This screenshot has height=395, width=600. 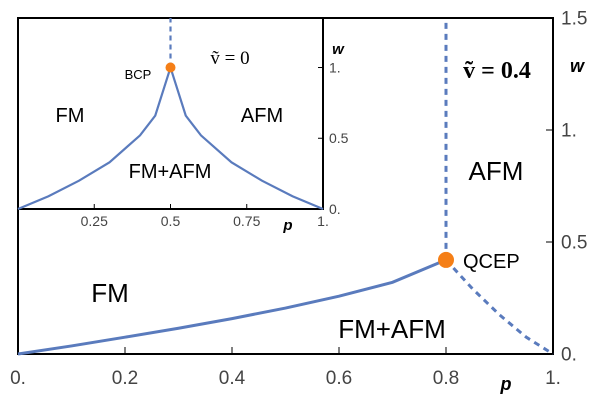 I want to click on inset-ytick-label: 0.5, so click(x=339, y=138).